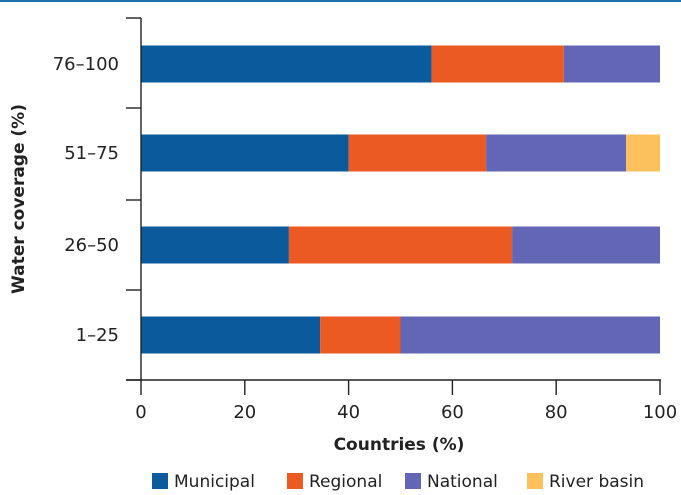  What do you see at coordinates (160, 481) in the screenshot?
I see `legend-swatch-municipal` at bounding box center [160, 481].